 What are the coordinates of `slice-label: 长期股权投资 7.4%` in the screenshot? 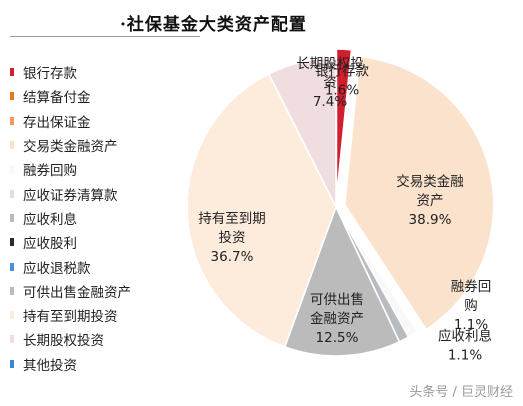 It's located at (330, 82).